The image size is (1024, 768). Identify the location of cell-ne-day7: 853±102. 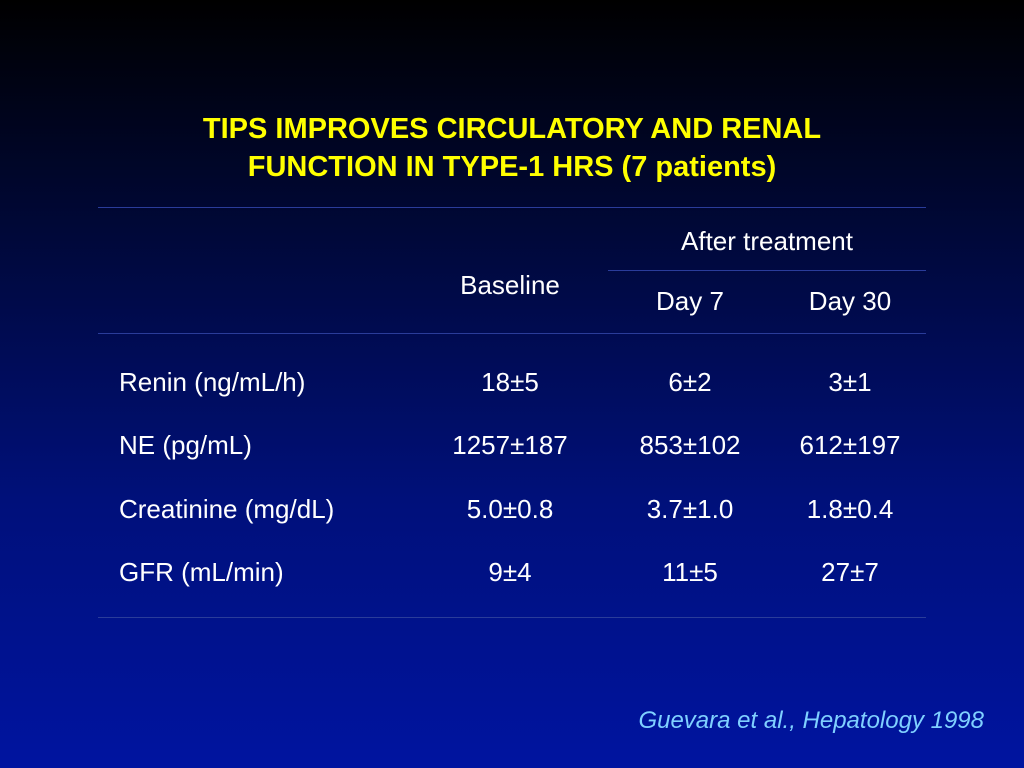
(690, 445).